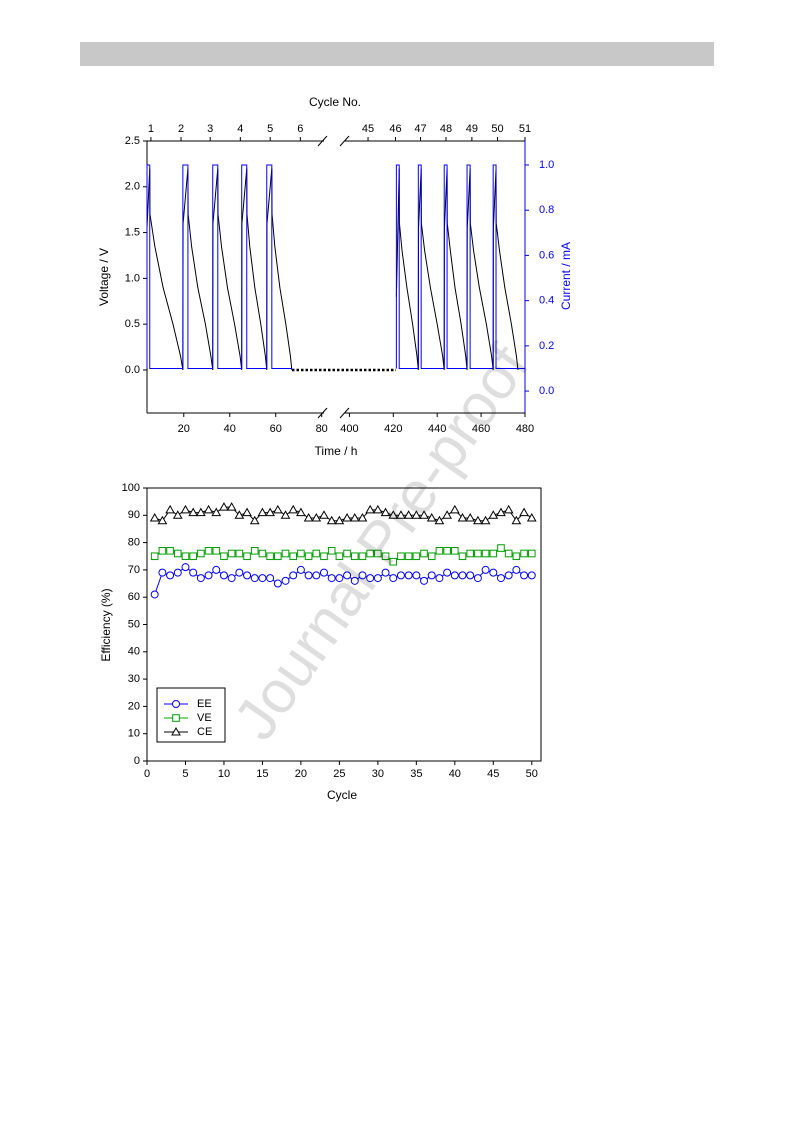 The width and height of the screenshot is (793, 1121). I want to click on x2-axis-title: Cycle No., so click(335, 102).